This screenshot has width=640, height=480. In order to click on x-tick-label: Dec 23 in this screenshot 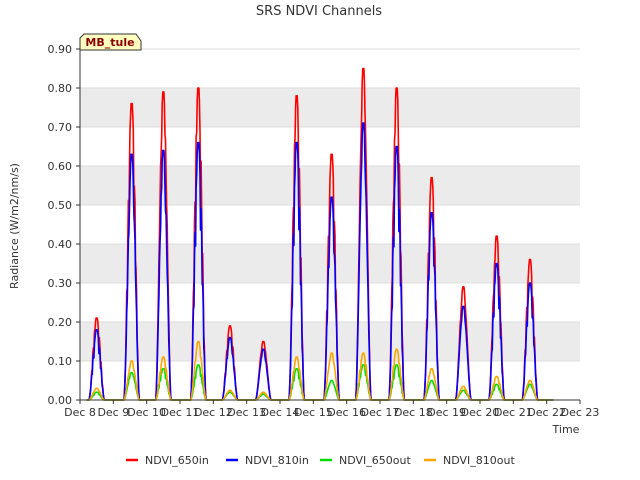, I will do `click(580, 412)`.